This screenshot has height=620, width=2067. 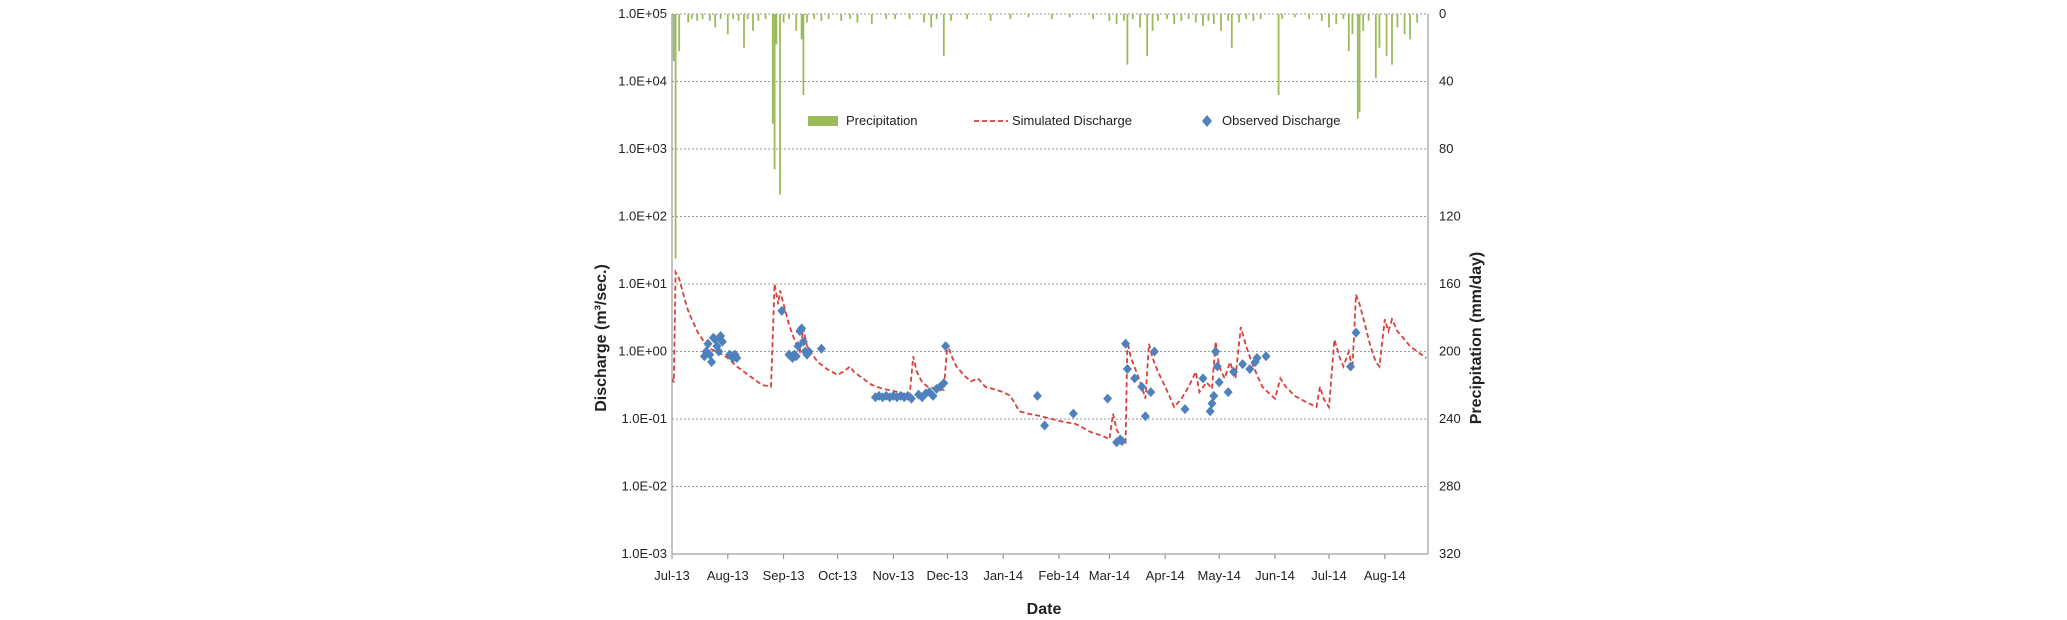 I want to click on legend-precipitation-label: Precipitation, so click(x=882, y=120).